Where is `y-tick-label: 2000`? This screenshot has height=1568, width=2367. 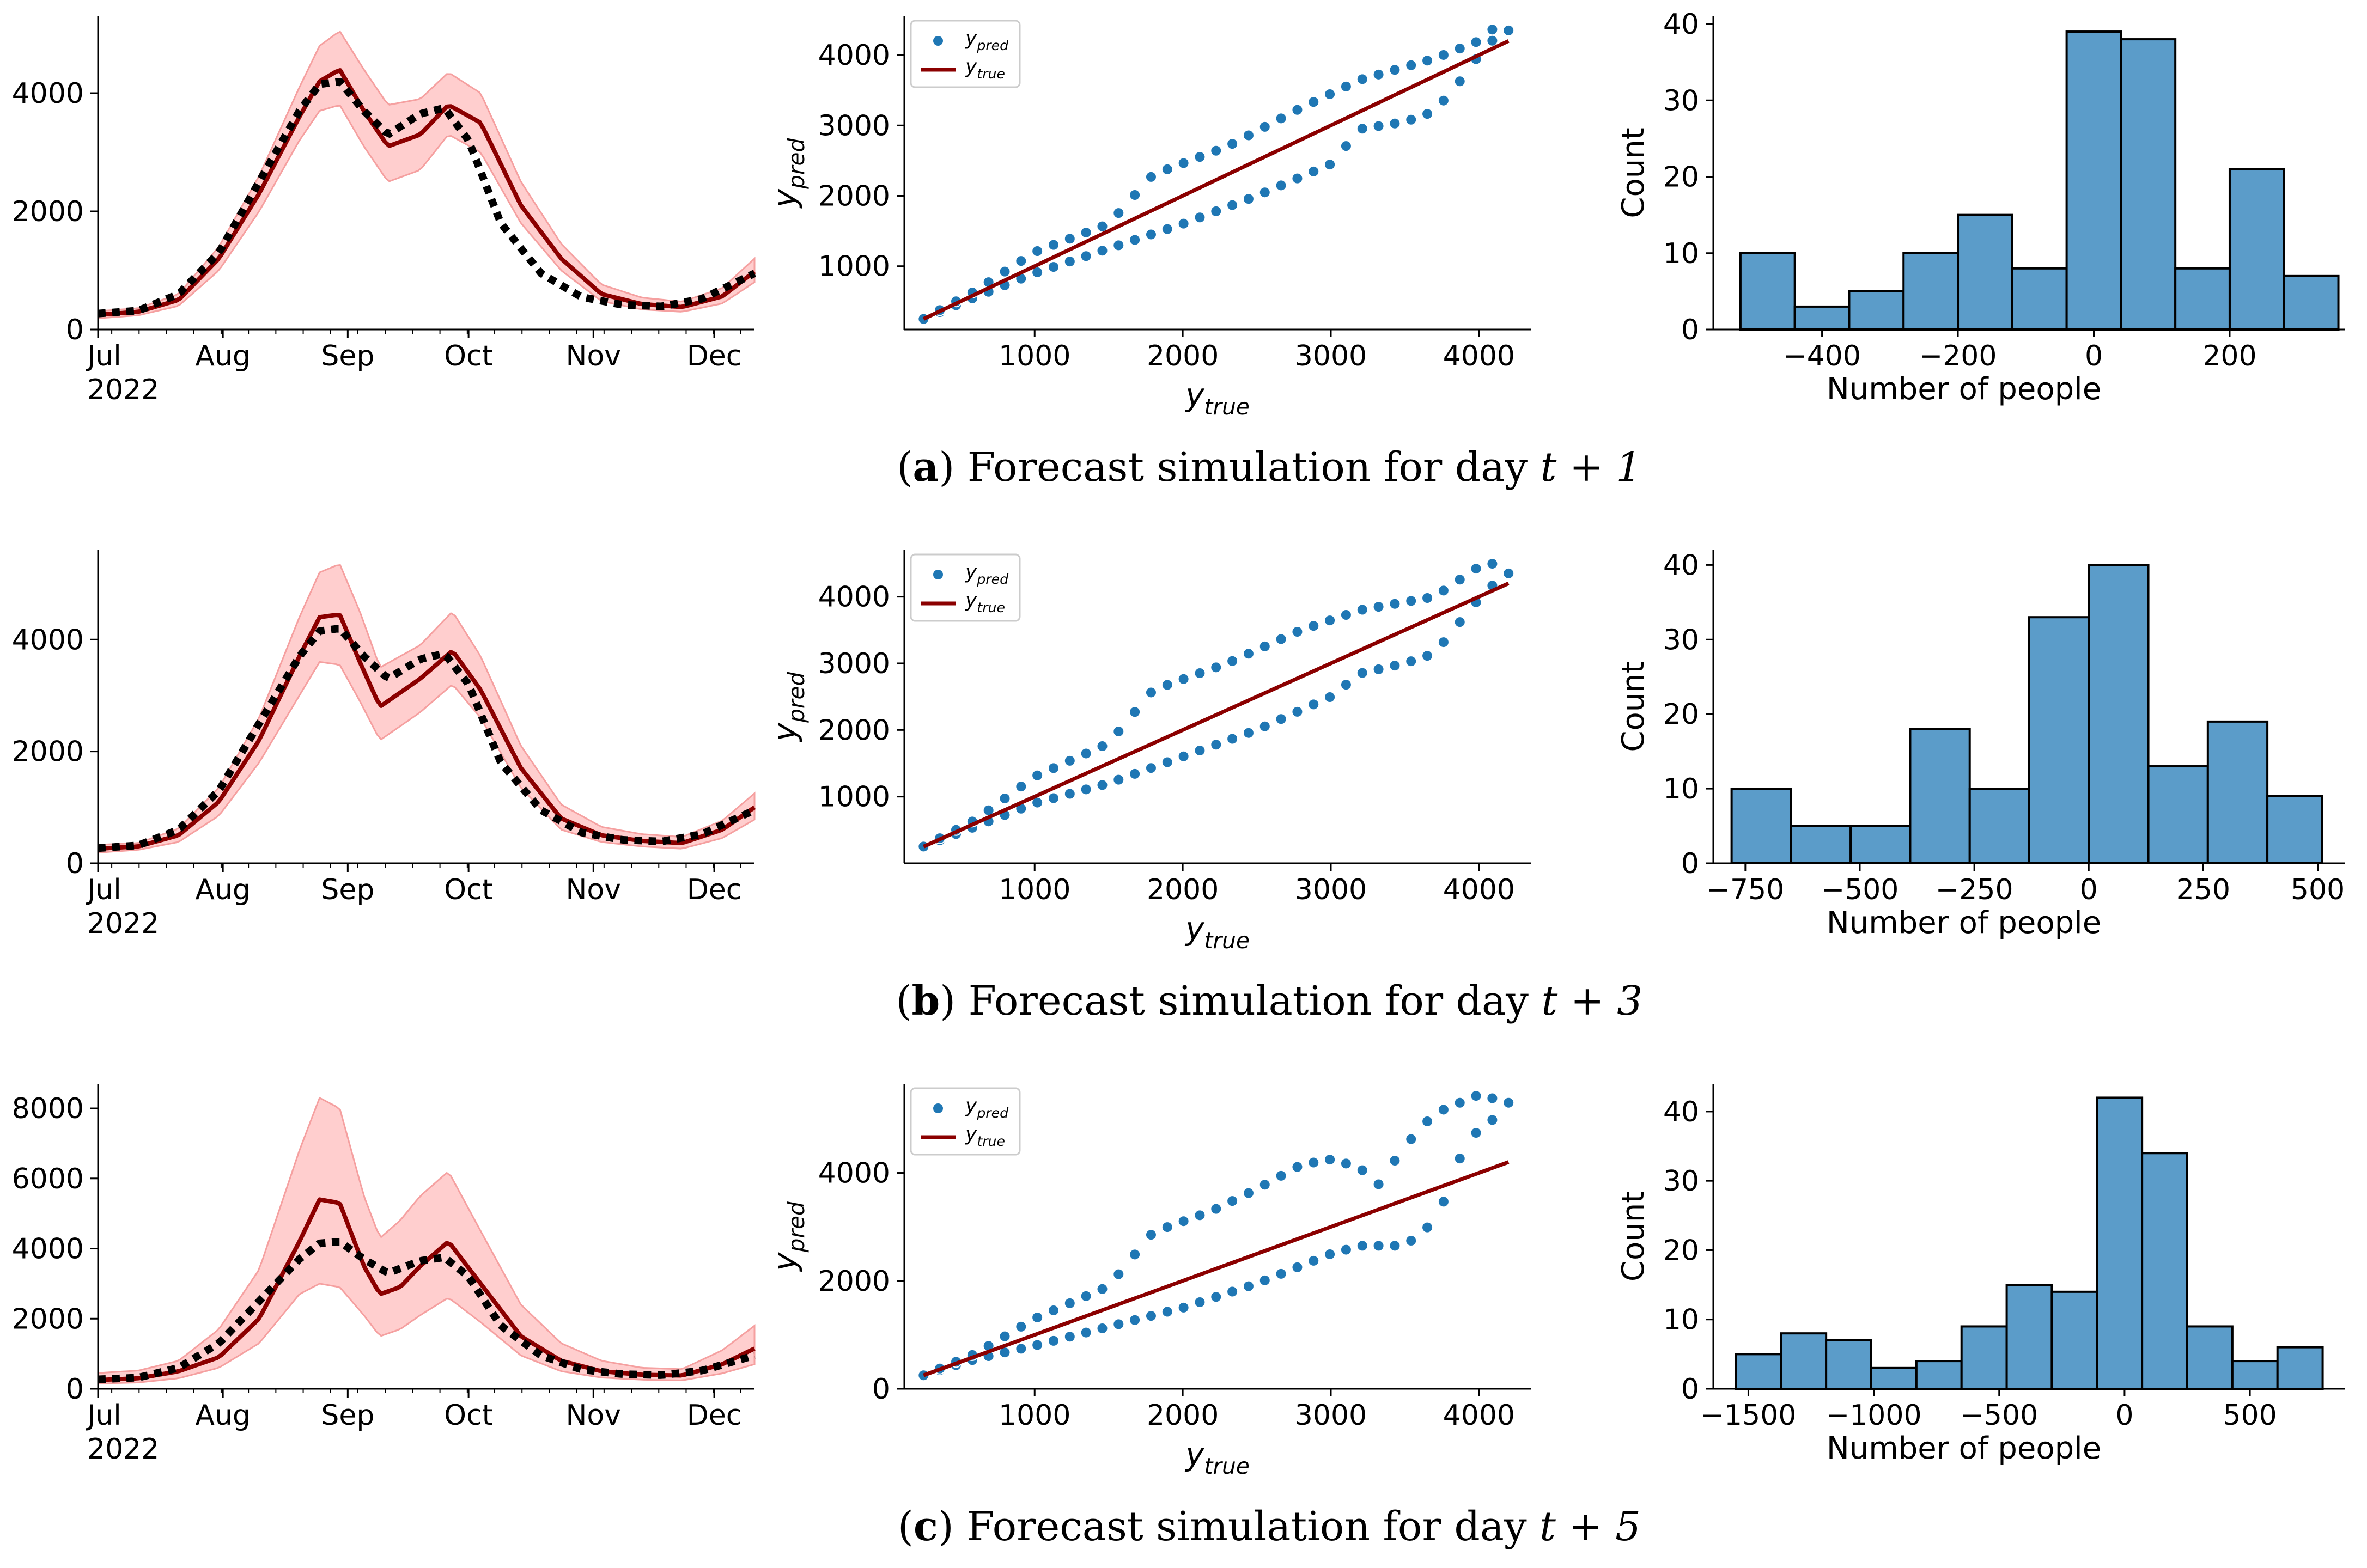 y-tick-label: 2000 is located at coordinates (854, 196).